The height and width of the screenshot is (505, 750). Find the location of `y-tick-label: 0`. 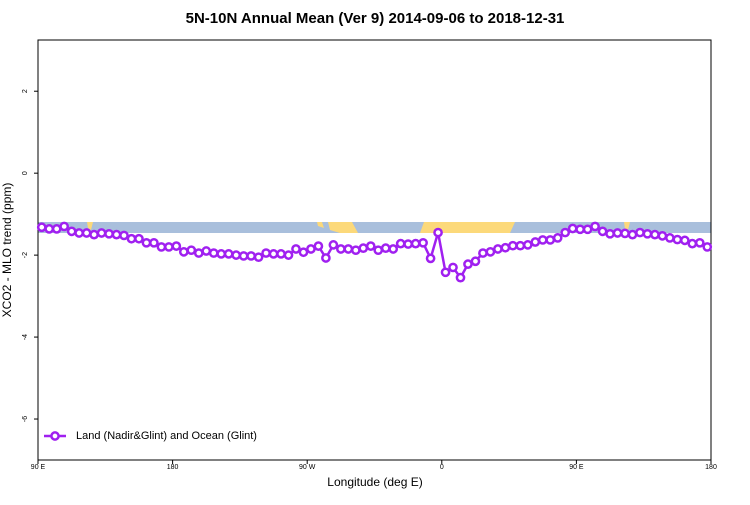

y-tick-label: 0 is located at coordinates (25, 173).